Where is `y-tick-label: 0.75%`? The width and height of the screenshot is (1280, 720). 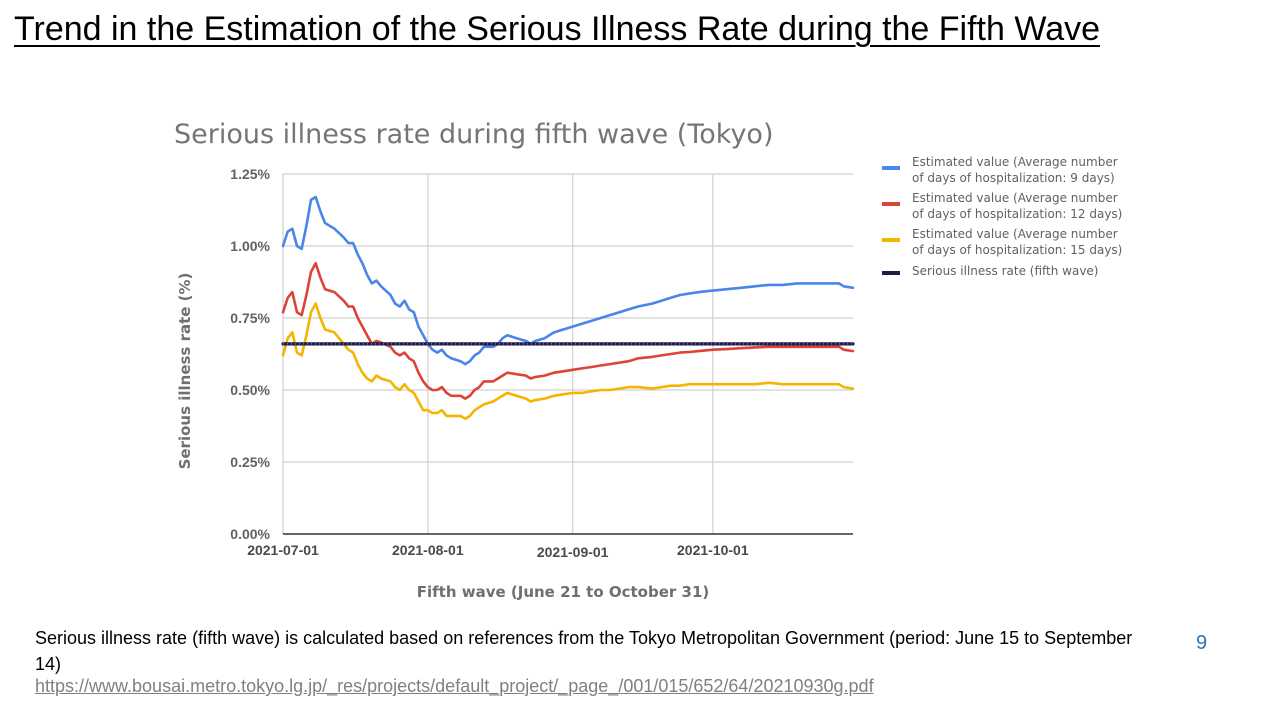 y-tick-label: 0.75% is located at coordinates (250, 318).